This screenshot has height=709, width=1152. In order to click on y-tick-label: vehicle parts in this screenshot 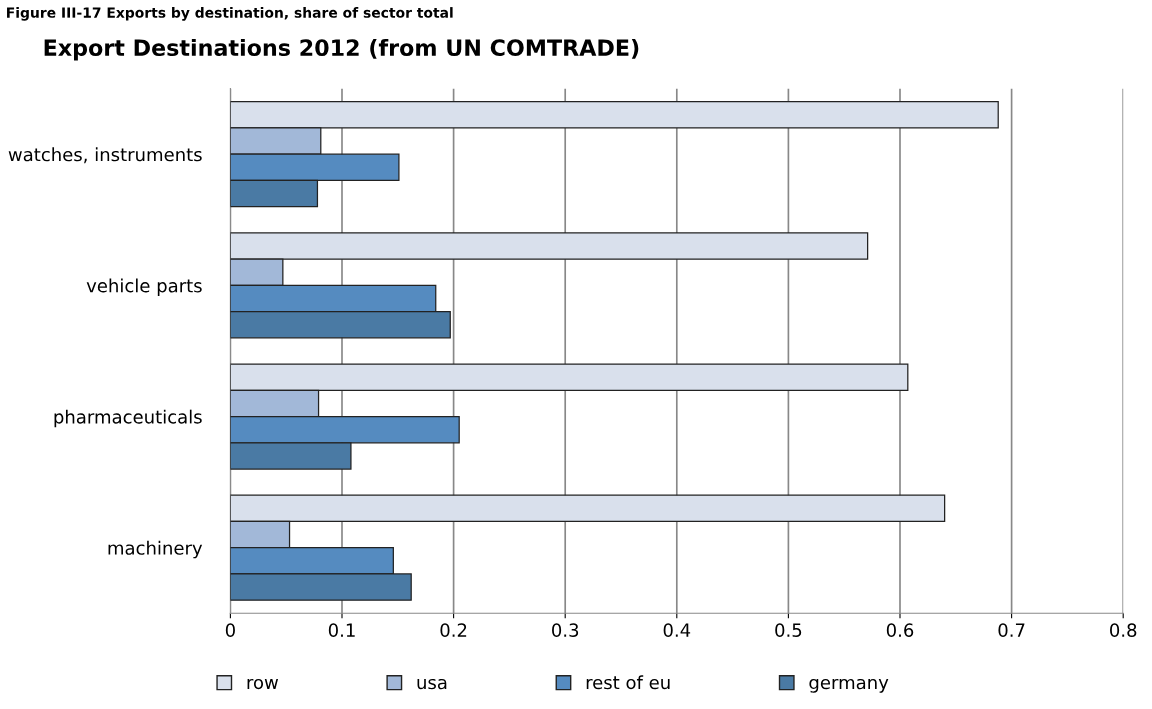, I will do `click(144, 287)`.